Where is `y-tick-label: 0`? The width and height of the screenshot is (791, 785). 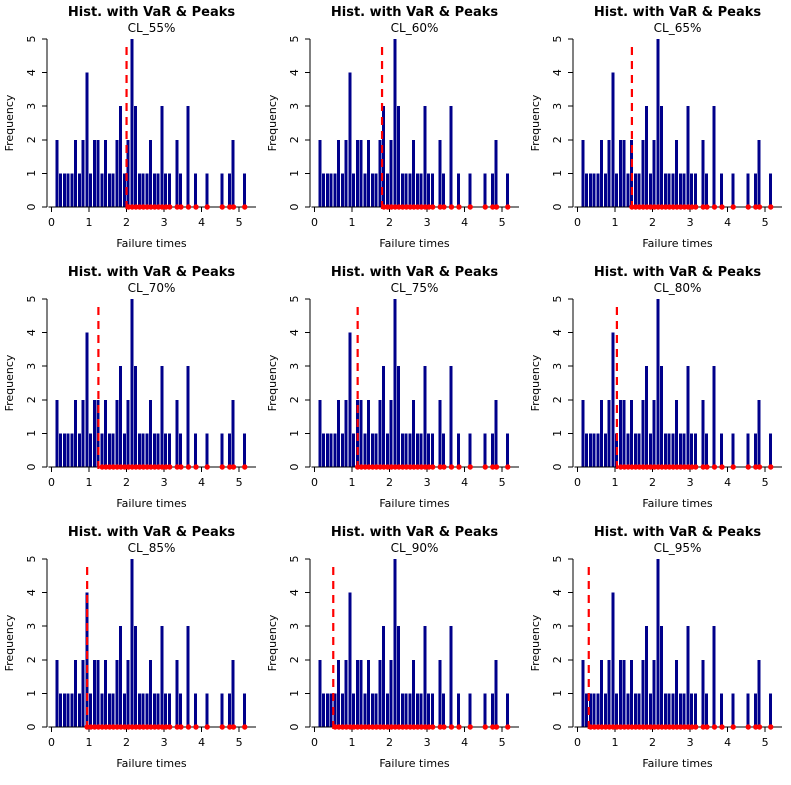
y-tick-label: 0 is located at coordinates (557, 467).